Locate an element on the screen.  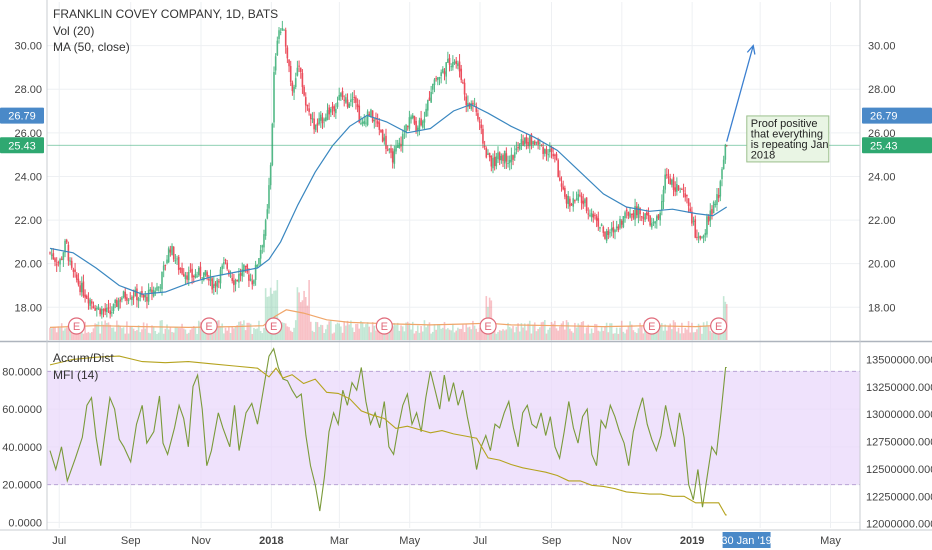
mfi-tick: 60.0000 is located at coordinates (22, 410).